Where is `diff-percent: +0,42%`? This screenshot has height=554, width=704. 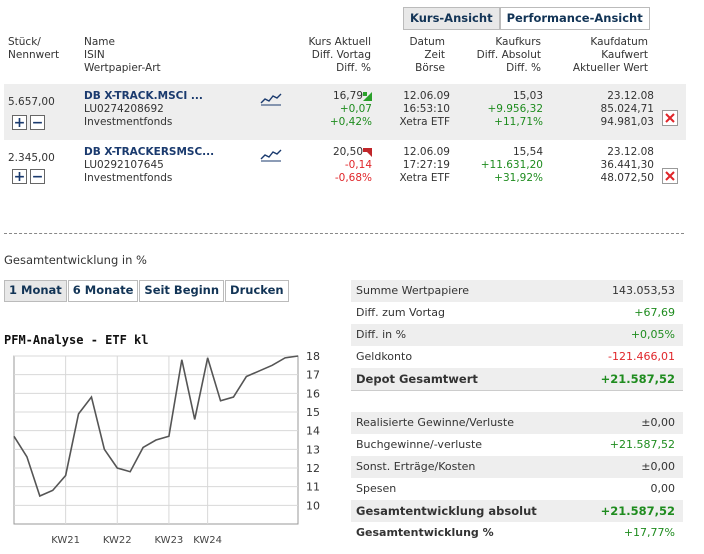
diff-percent: +0,42% is located at coordinates (350, 122).